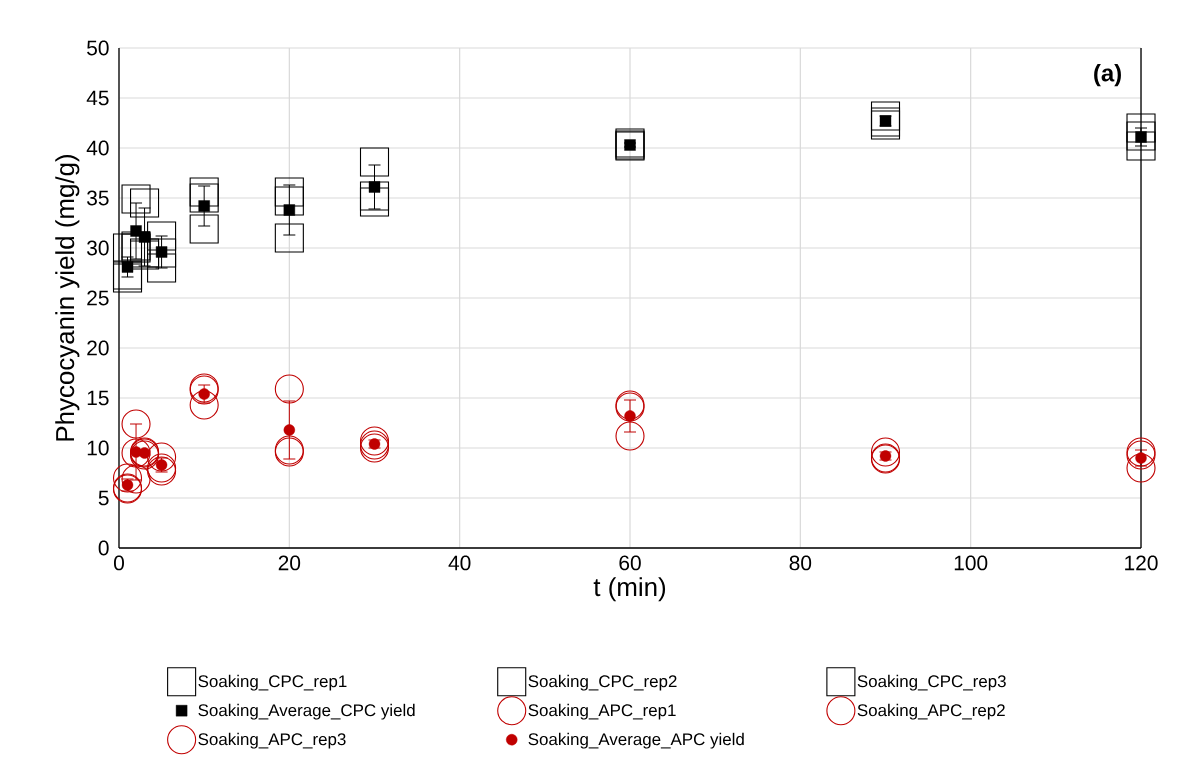 This screenshot has width=1177, height=773. I want to click on x-tick-label: 100, so click(971, 563).